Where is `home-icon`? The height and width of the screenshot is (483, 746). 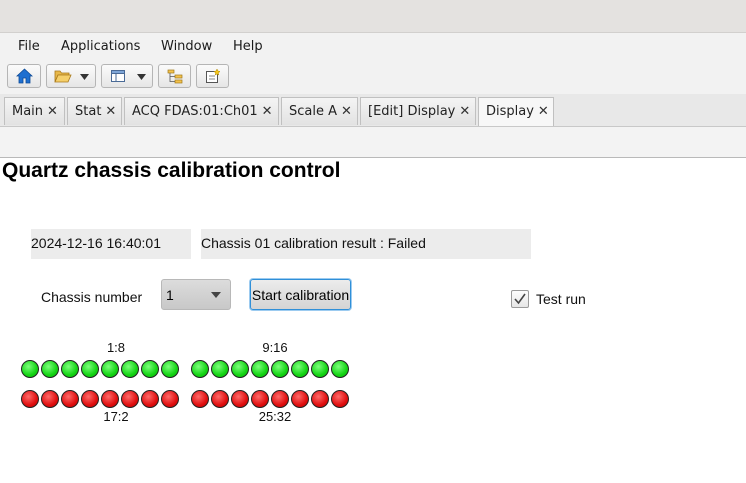
home-icon is located at coordinates (24, 76).